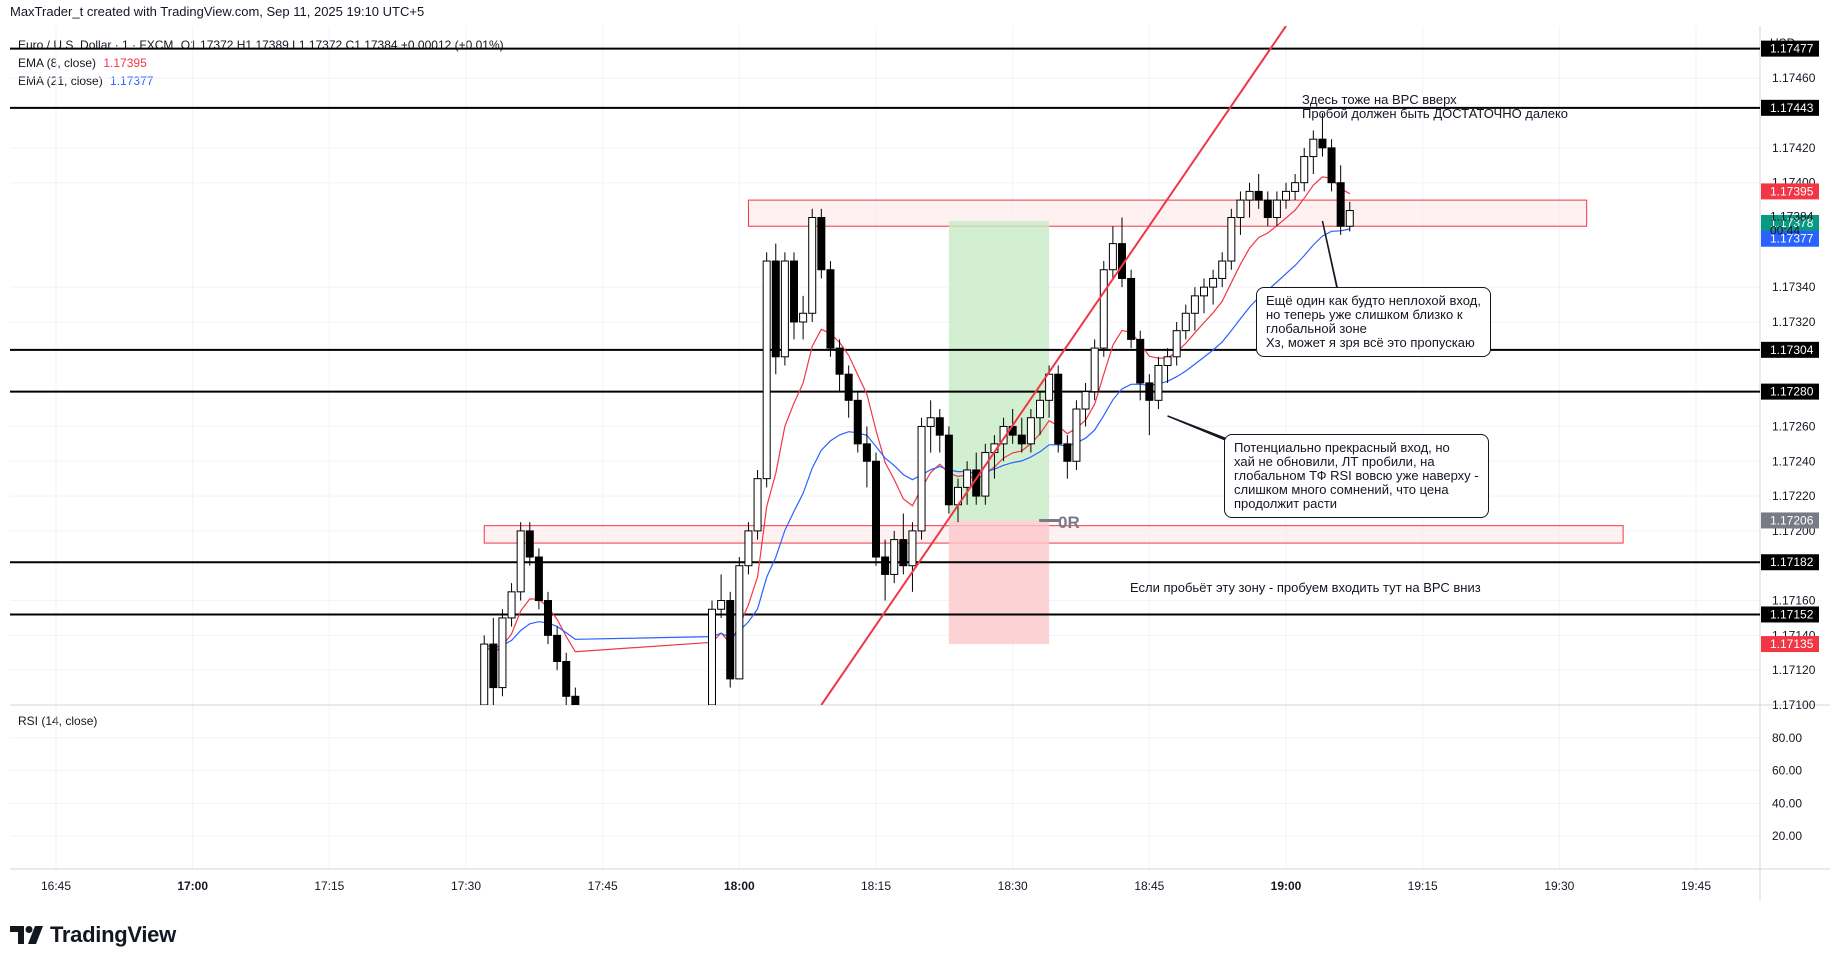 This screenshot has height=964, width=1830. Describe the element at coordinates (1794, 496) in the screenshot. I see `price-tick-label: 1.17220` at that location.